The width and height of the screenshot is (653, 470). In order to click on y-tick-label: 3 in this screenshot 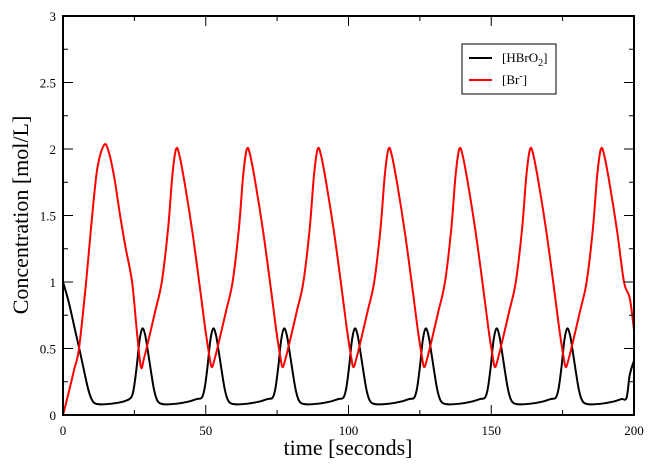, I will do `click(53, 16)`.